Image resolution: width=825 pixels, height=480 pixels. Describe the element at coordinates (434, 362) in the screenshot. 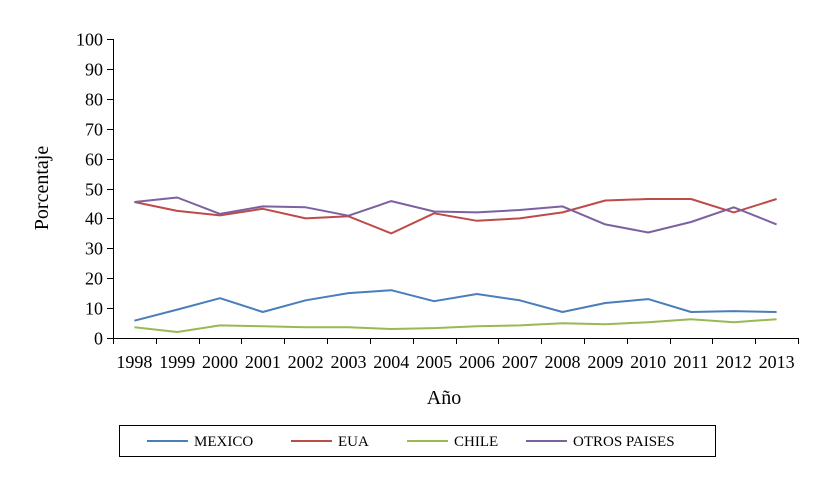

I see `x-tick-label: 2005` at that location.